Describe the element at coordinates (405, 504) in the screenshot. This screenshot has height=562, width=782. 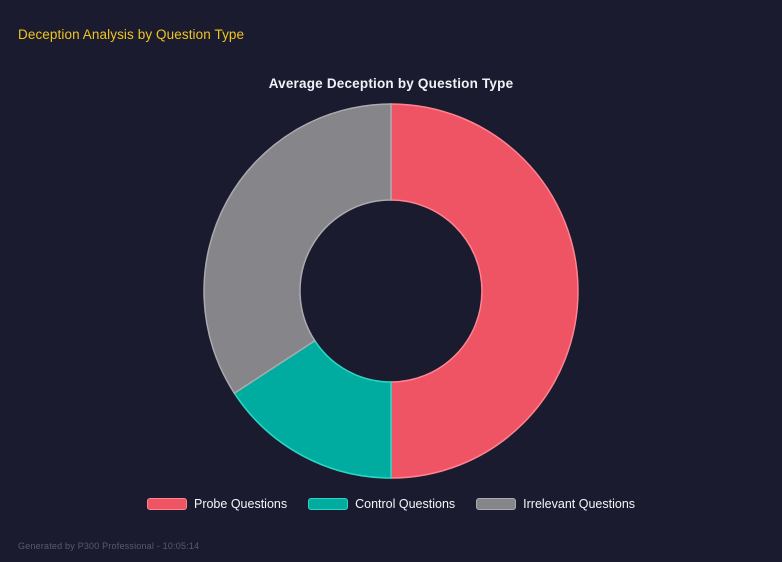
I see `legend-label: Control Questions` at that location.